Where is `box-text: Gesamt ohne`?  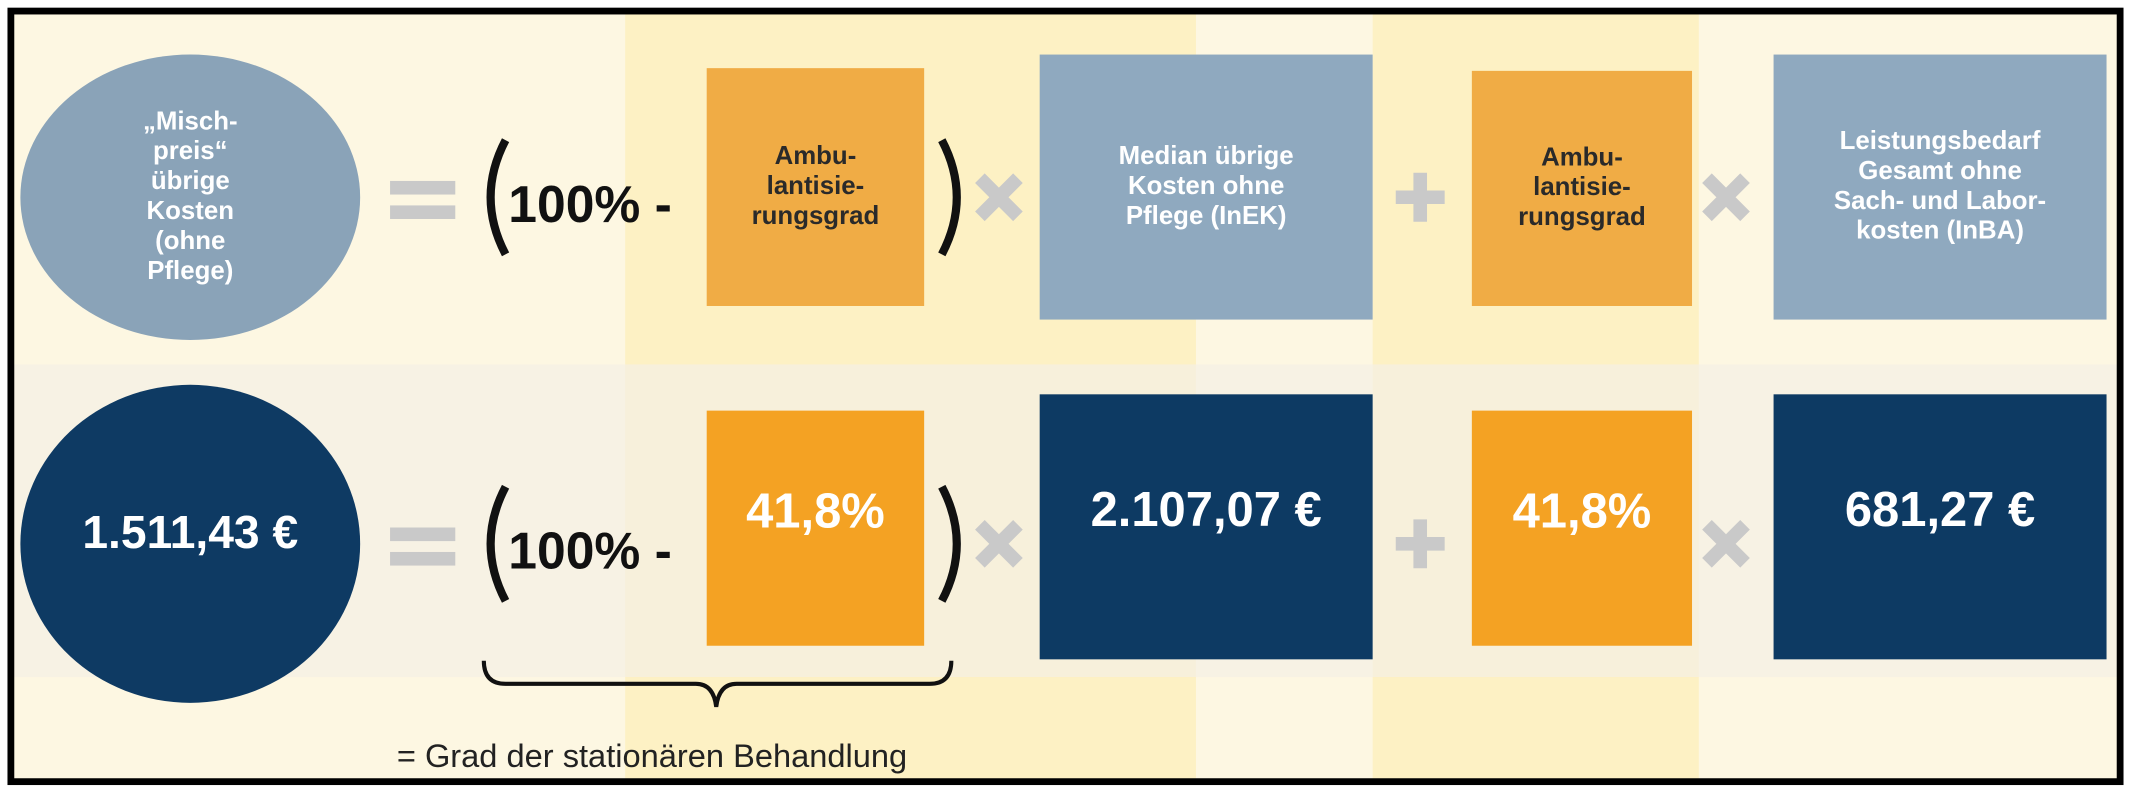 box-text: Gesamt ohne is located at coordinates (1940, 171).